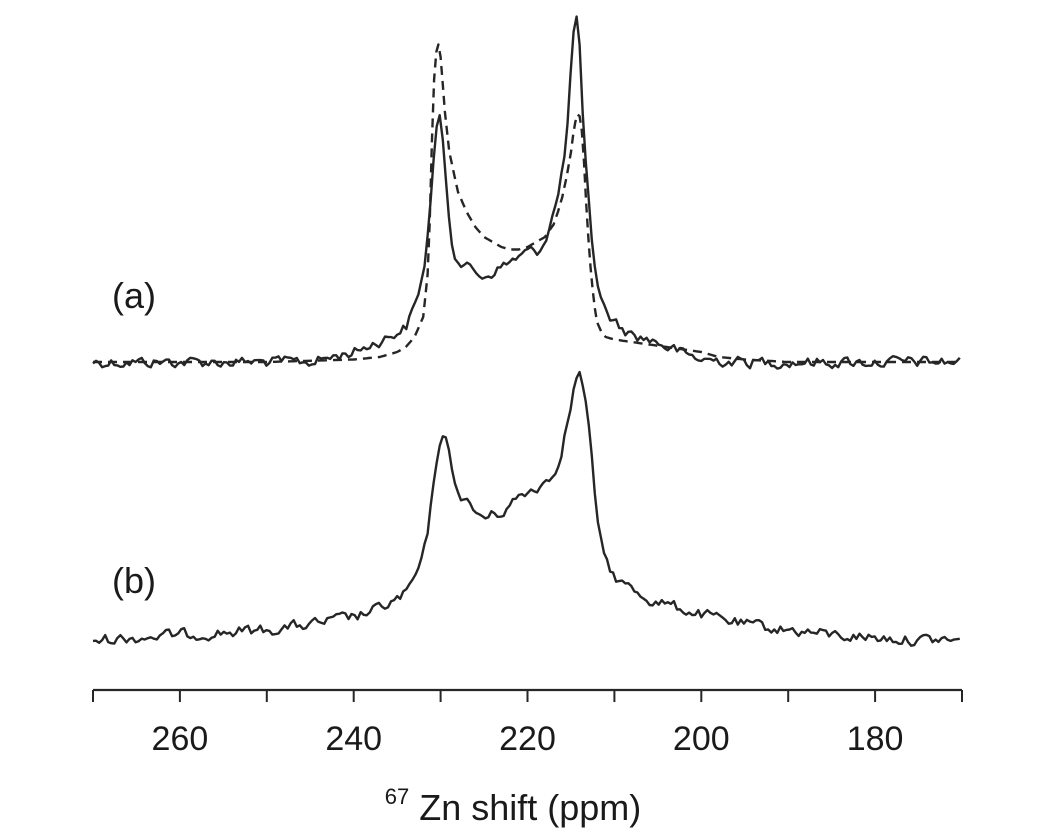 The image size is (1050, 833). Describe the element at coordinates (530, 807) in the screenshot. I see `x-axis-label-text: Zn shift (ppm)` at that location.